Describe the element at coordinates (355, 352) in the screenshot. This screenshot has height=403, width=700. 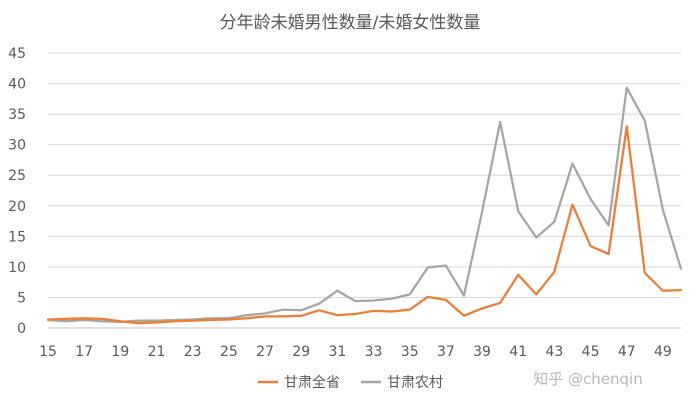
I see `x-axis-ticks: 15 17 19 21 23 25 27 29 31 33 35 37 39 41 43 45 47 49` at that location.